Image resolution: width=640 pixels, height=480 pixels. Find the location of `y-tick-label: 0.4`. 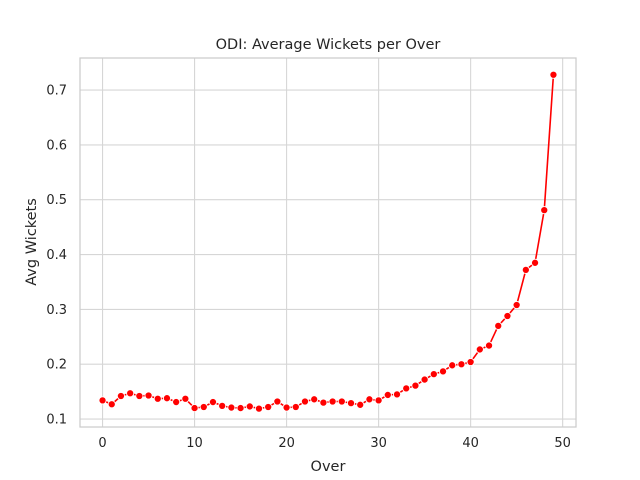

y-tick-label: 0.4 is located at coordinates (56, 255).